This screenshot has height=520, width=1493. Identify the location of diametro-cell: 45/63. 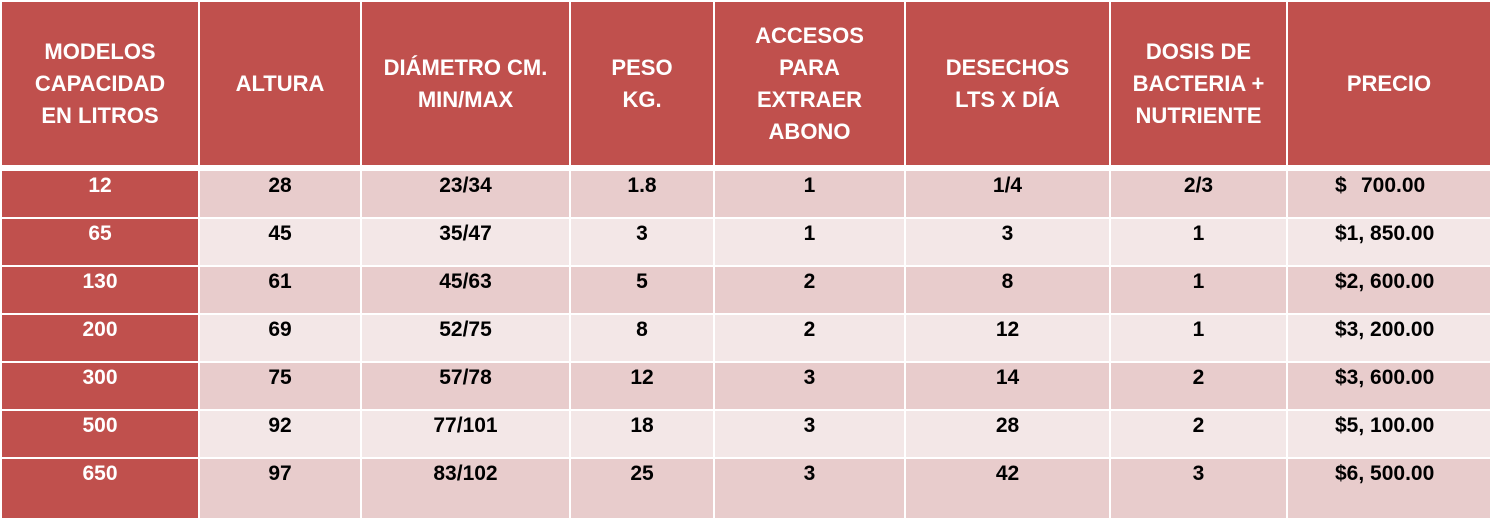
(465, 290).